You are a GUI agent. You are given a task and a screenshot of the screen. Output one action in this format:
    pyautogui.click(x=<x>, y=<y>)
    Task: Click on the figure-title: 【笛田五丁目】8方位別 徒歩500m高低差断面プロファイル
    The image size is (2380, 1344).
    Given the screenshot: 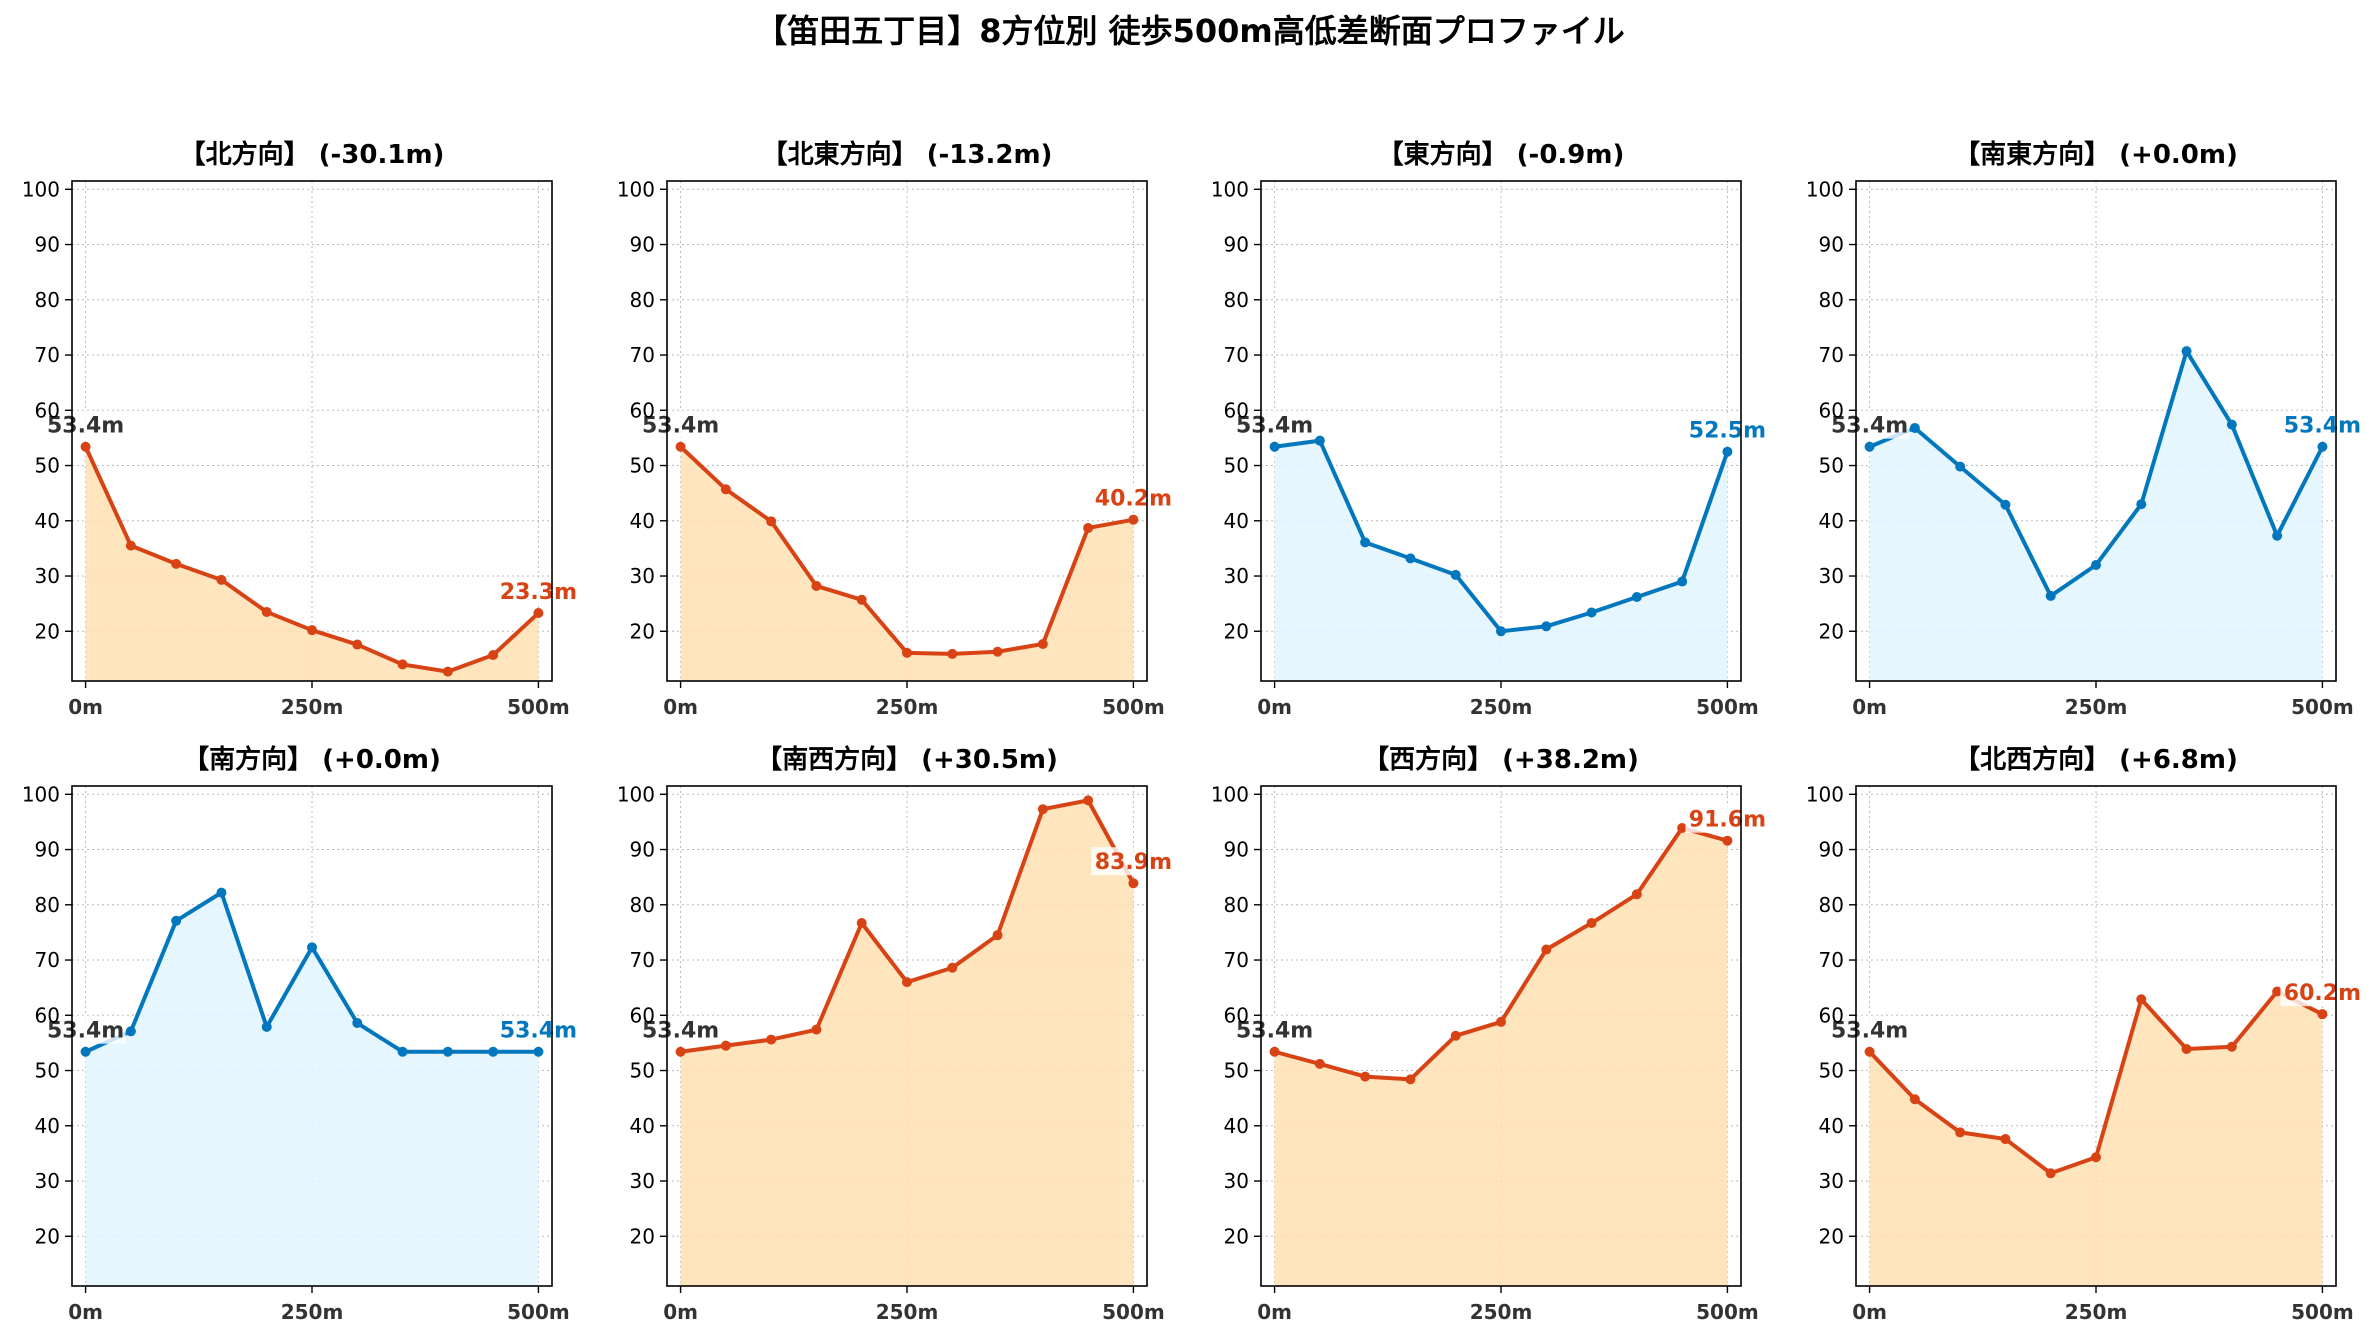 What is the action you would take?
    pyautogui.click(x=1190, y=31)
    